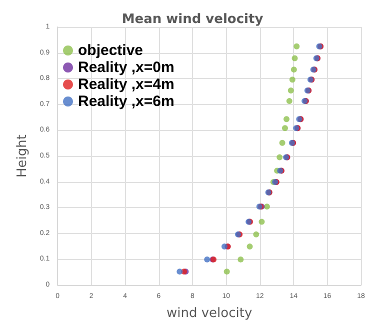  I want to click on chart-title: Mean wind velocity, so click(193, 19).